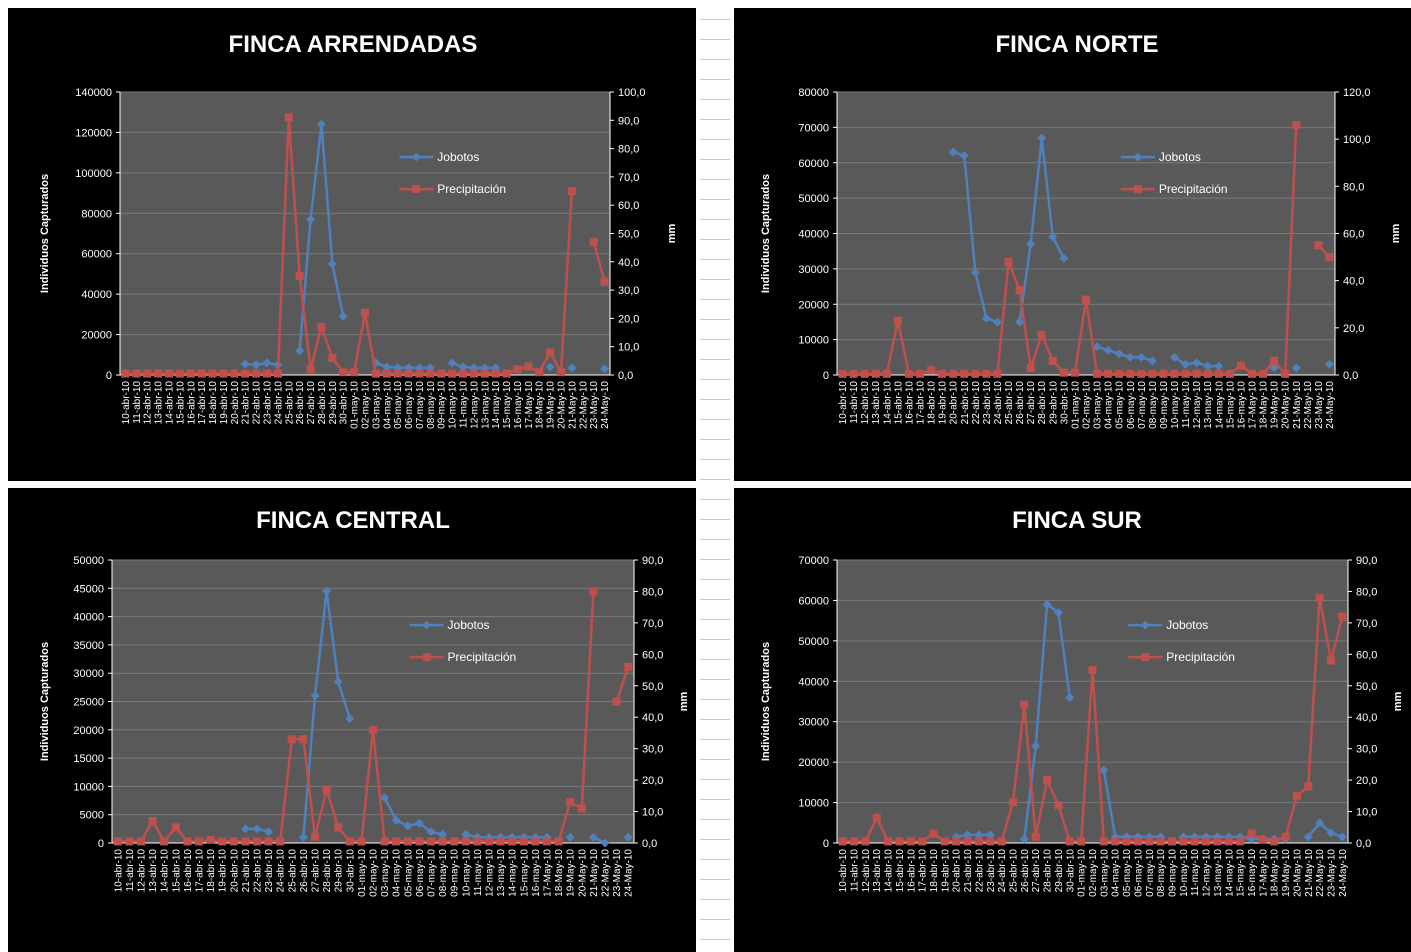 This screenshot has width=1411, height=952. What do you see at coordinates (1241, 873) in the screenshot?
I see `x-tick-label: 15-may-10` at bounding box center [1241, 873].